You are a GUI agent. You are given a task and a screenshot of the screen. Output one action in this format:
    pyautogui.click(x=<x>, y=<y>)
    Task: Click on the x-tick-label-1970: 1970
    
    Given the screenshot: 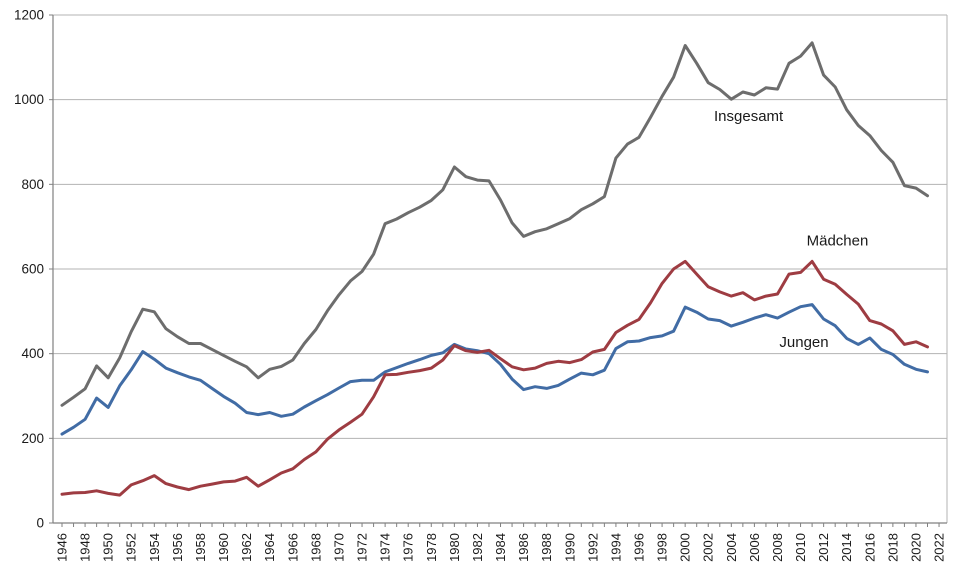 What is the action you would take?
    pyautogui.click(x=338, y=547)
    